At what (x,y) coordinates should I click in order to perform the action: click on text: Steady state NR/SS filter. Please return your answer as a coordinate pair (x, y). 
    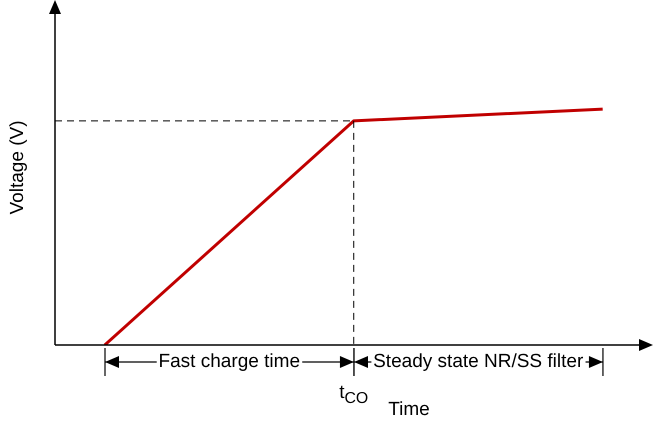
    Looking at the image, I should click on (478, 361).